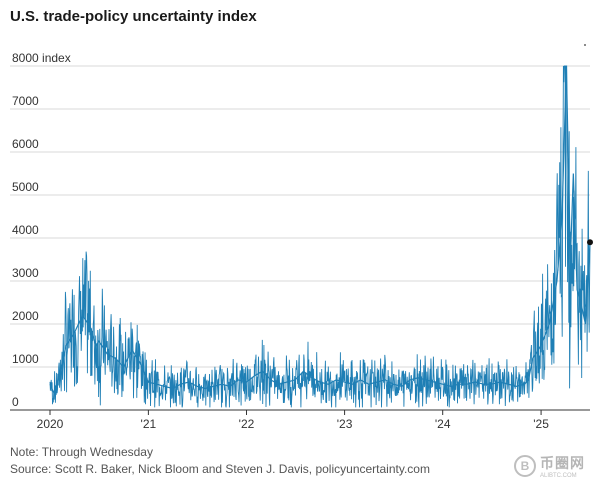 This screenshot has height=482, width=600. What do you see at coordinates (25, 144) in the screenshot?
I see `y-tick-label-6000: 6000` at bounding box center [25, 144].